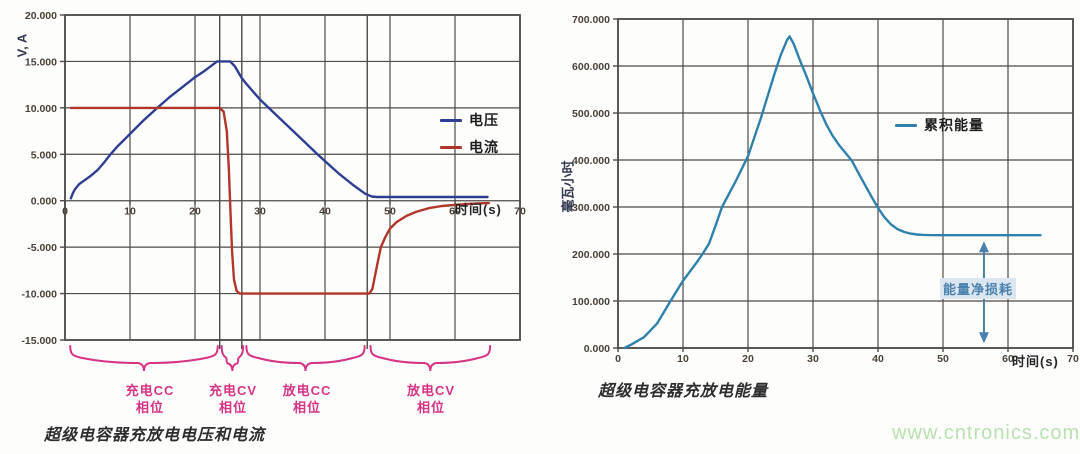 This screenshot has height=454, width=1080. What do you see at coordinates (22, 45) in the screenshot?
I see `left-y-axis-label: V, A` at bounding box center [22, 45].